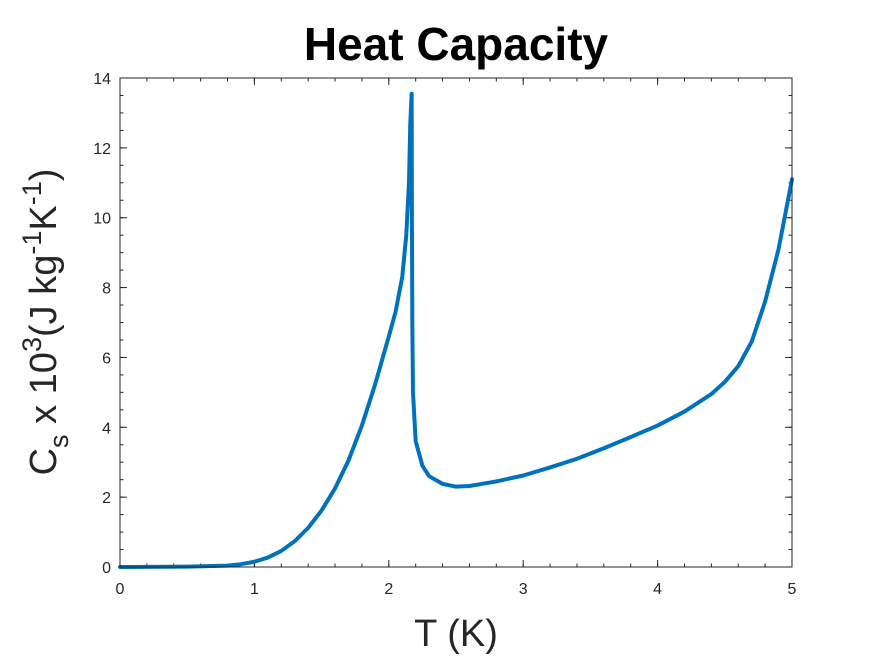 This screenshot has height=656, width=875. Describe the element at coordinates (120, 589) in the screenshot. I see `x-tick-label: 0` at that location.